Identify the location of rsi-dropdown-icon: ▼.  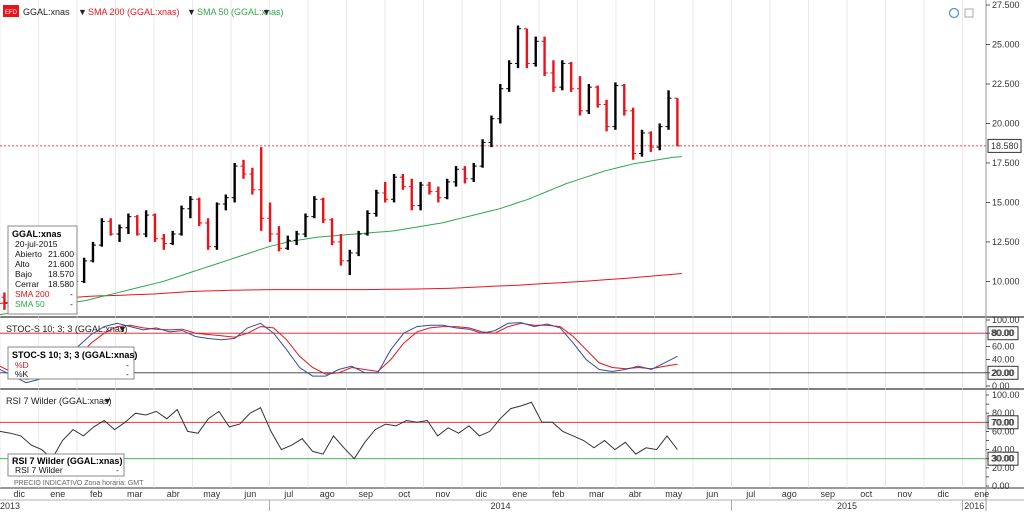
(107, 401).